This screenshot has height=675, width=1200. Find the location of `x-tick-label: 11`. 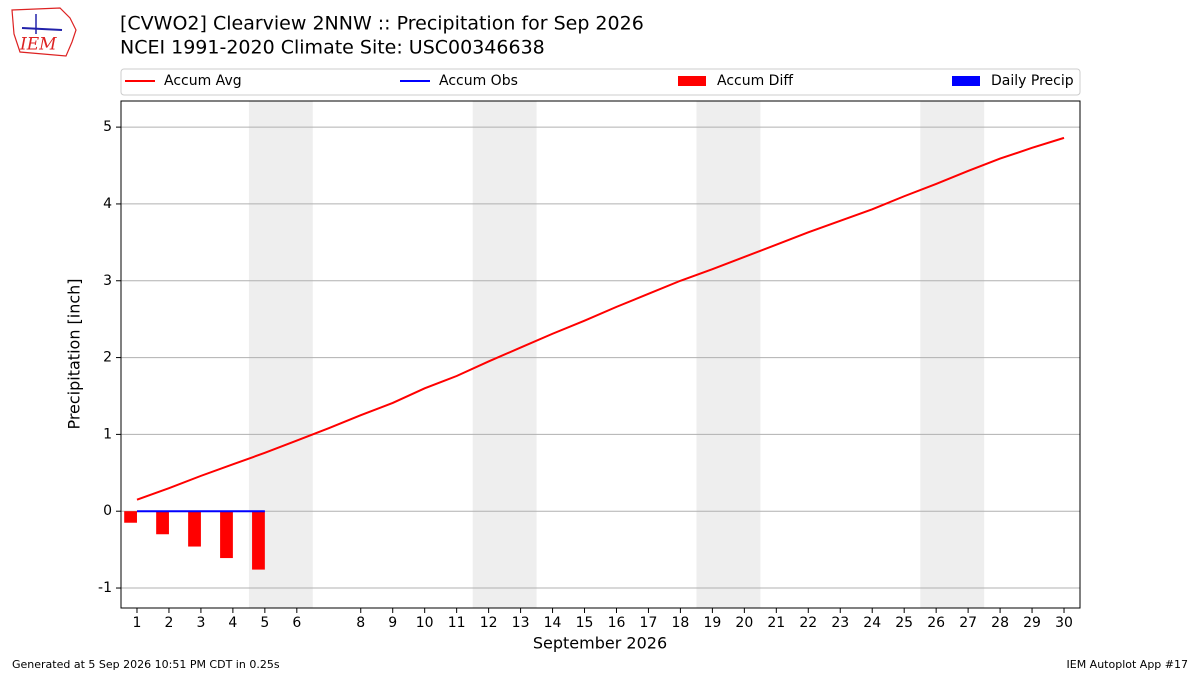

x-tick-label: 11 is located at coordinates (457, 623).